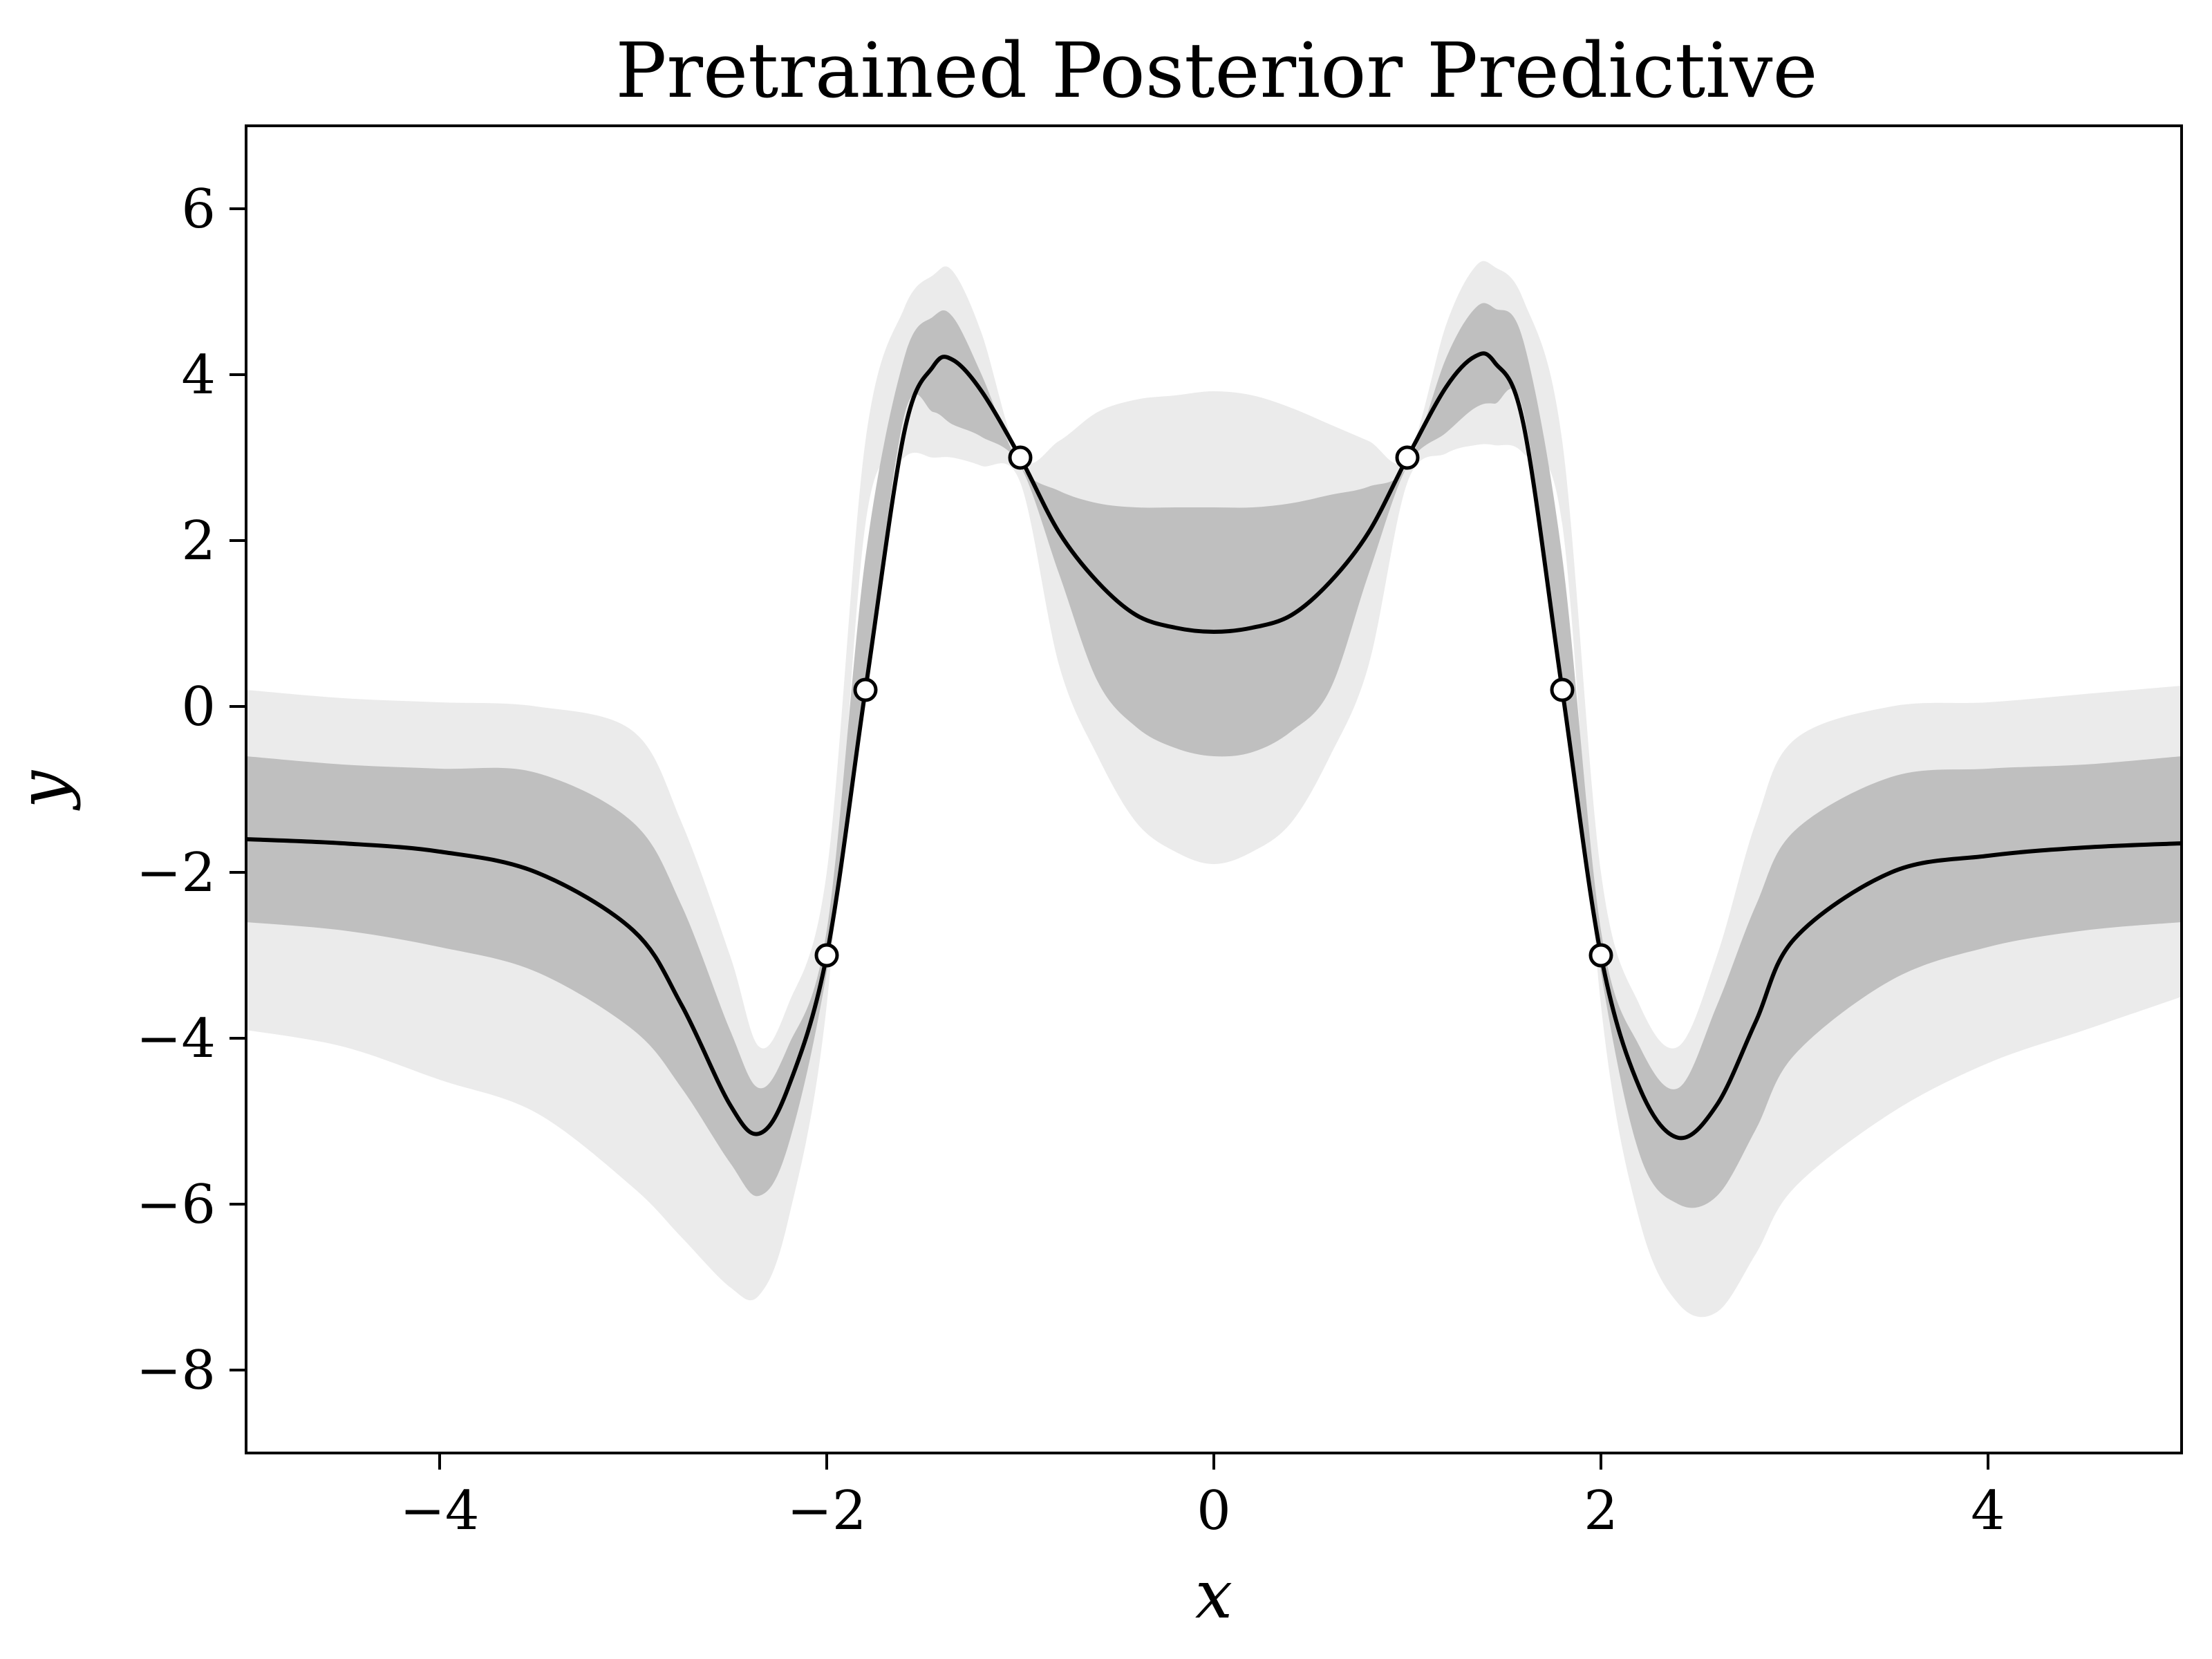  I want to click on x-tick-label: −4, so click(440, 1511).